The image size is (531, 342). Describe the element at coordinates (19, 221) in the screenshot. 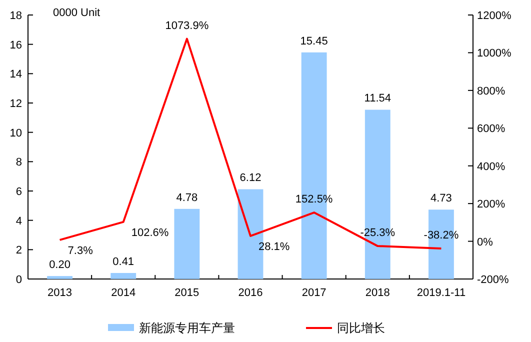

I see `y-tick-label: 4` at that location.